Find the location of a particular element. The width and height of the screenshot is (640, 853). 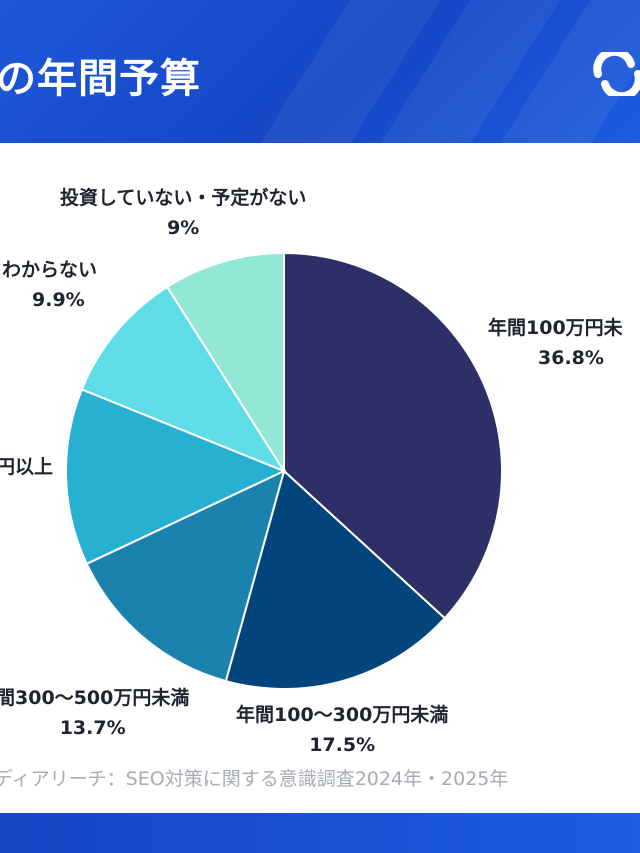

brand-logo-icon is located at coordinates (616, 74).